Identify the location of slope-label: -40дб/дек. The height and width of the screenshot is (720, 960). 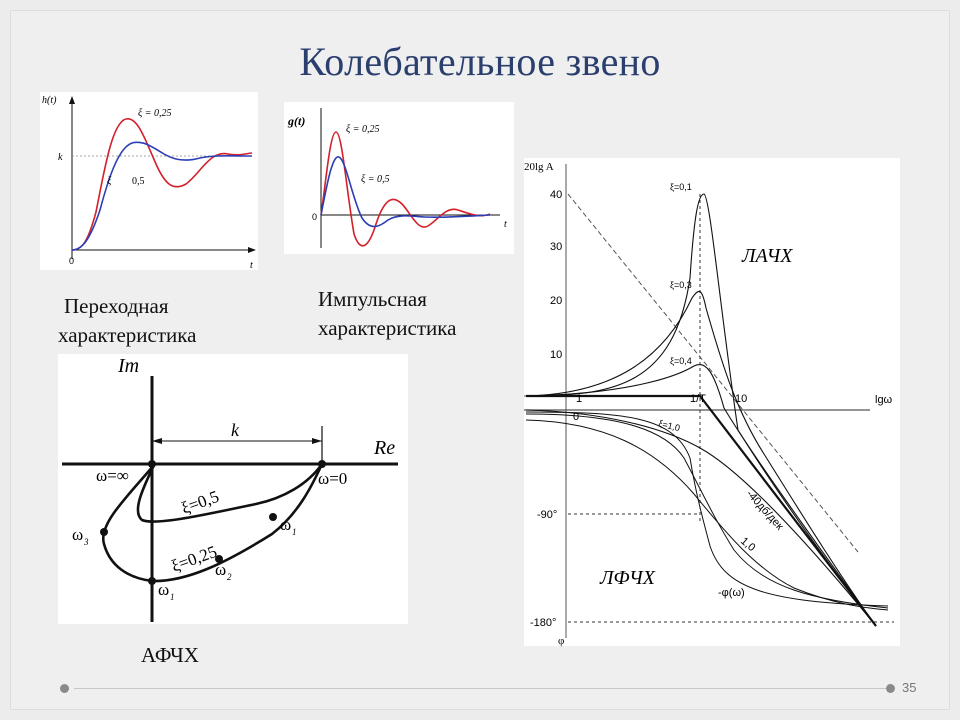
(765, 510).